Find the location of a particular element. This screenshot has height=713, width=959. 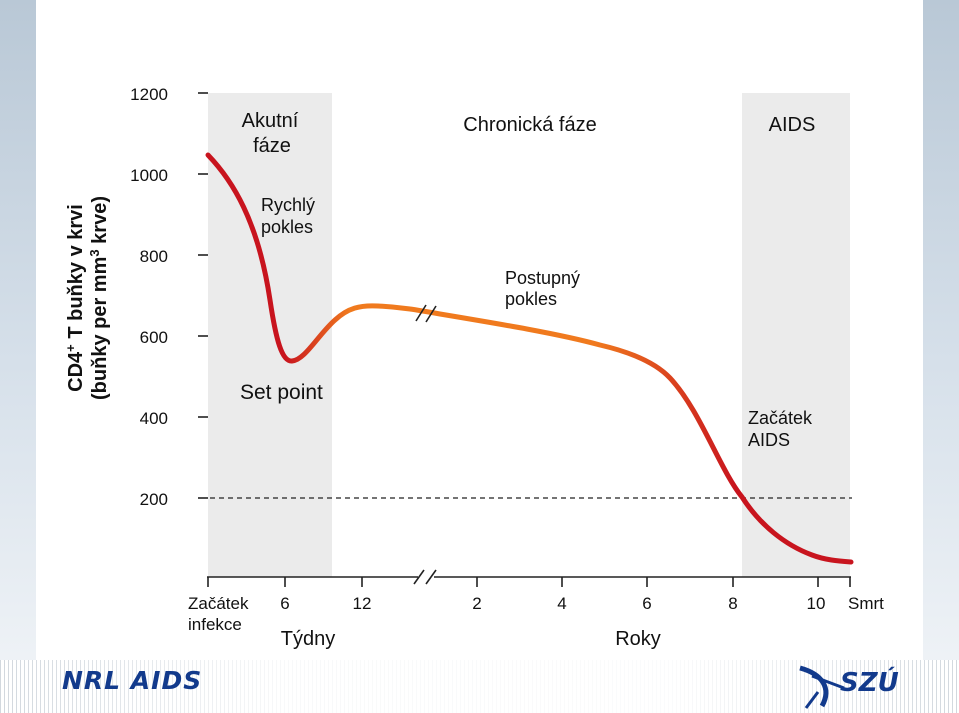

y-title-line2-rest: krve) is located at coordinates (100, 222).